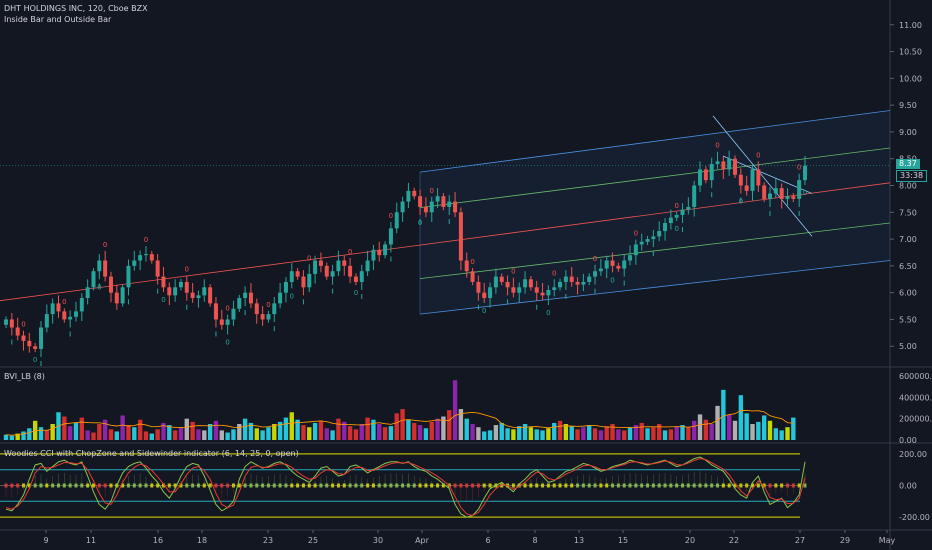 This screenshot has height=550, width=932. Describe the element at coordinates (24, 376) in the screenshot. I see `volume-pane-title: BVI_LB (8)` at that location.